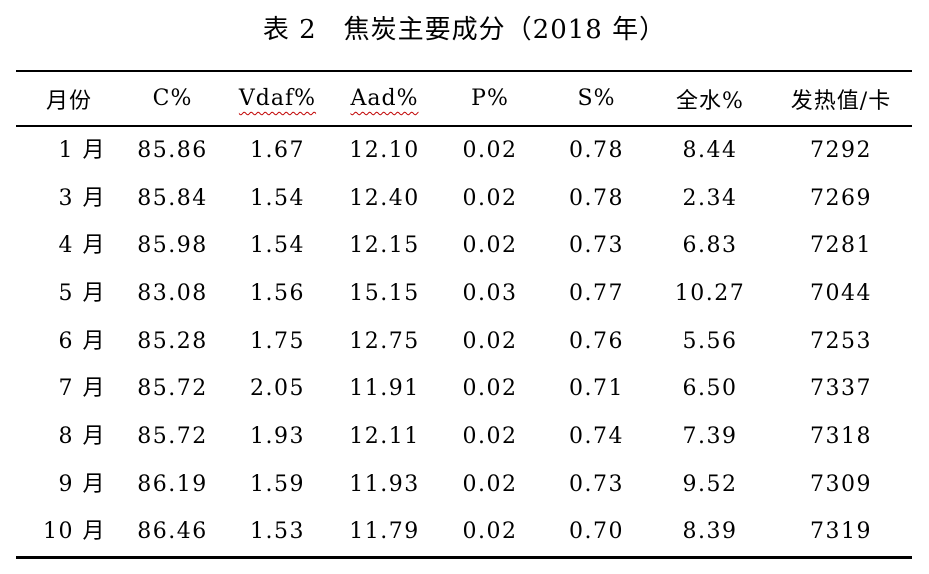 The height and width of the screenshot is (574, 929). I want to click on value-cell: 1.75, so click(277, 341).